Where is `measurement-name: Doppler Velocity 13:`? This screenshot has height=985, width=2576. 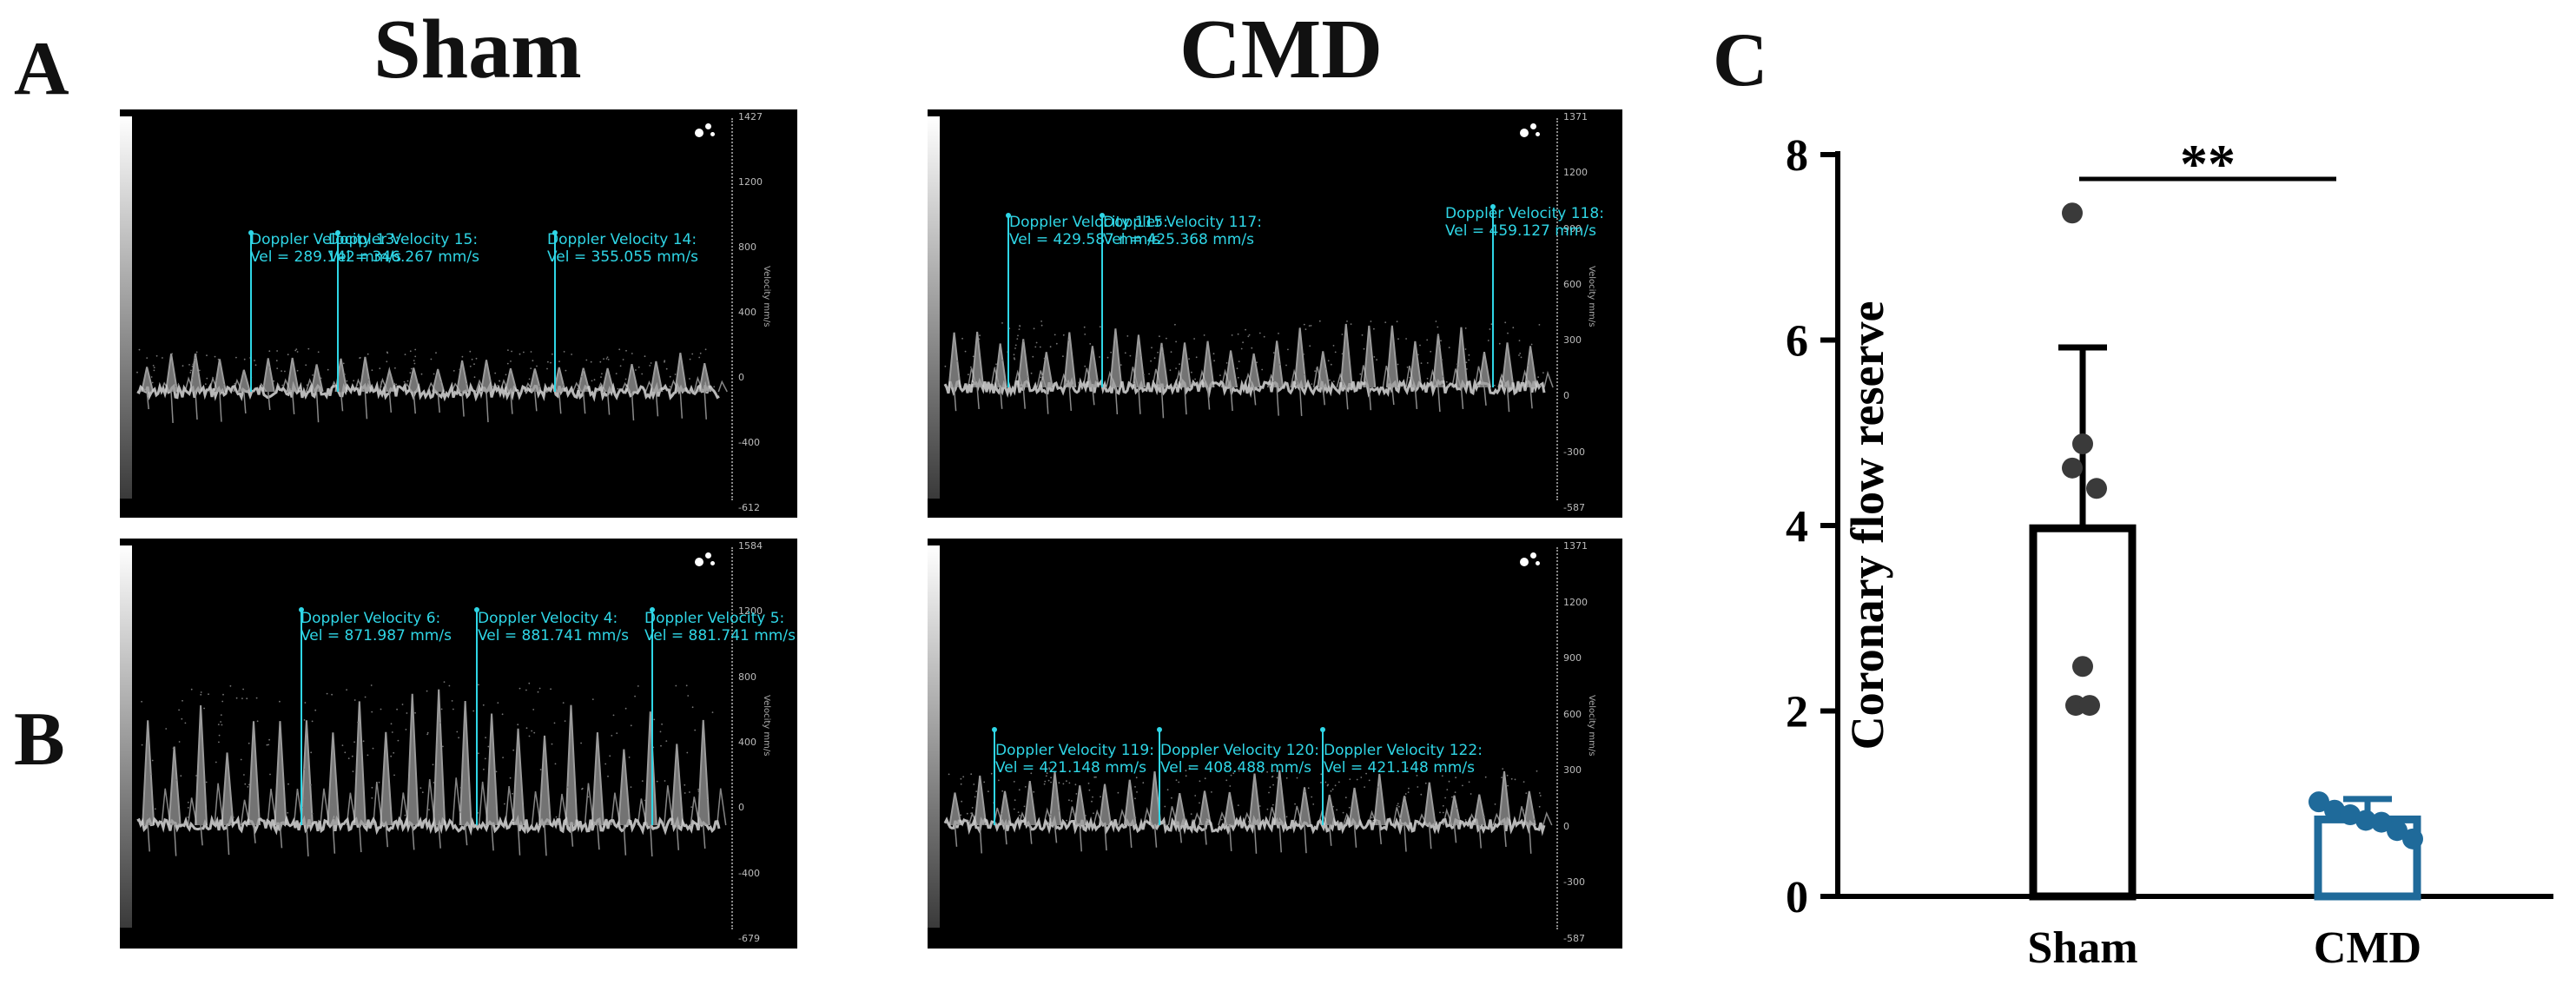 measurement-name: Doppler Velocity 13: is located at coordinates (325, 239).